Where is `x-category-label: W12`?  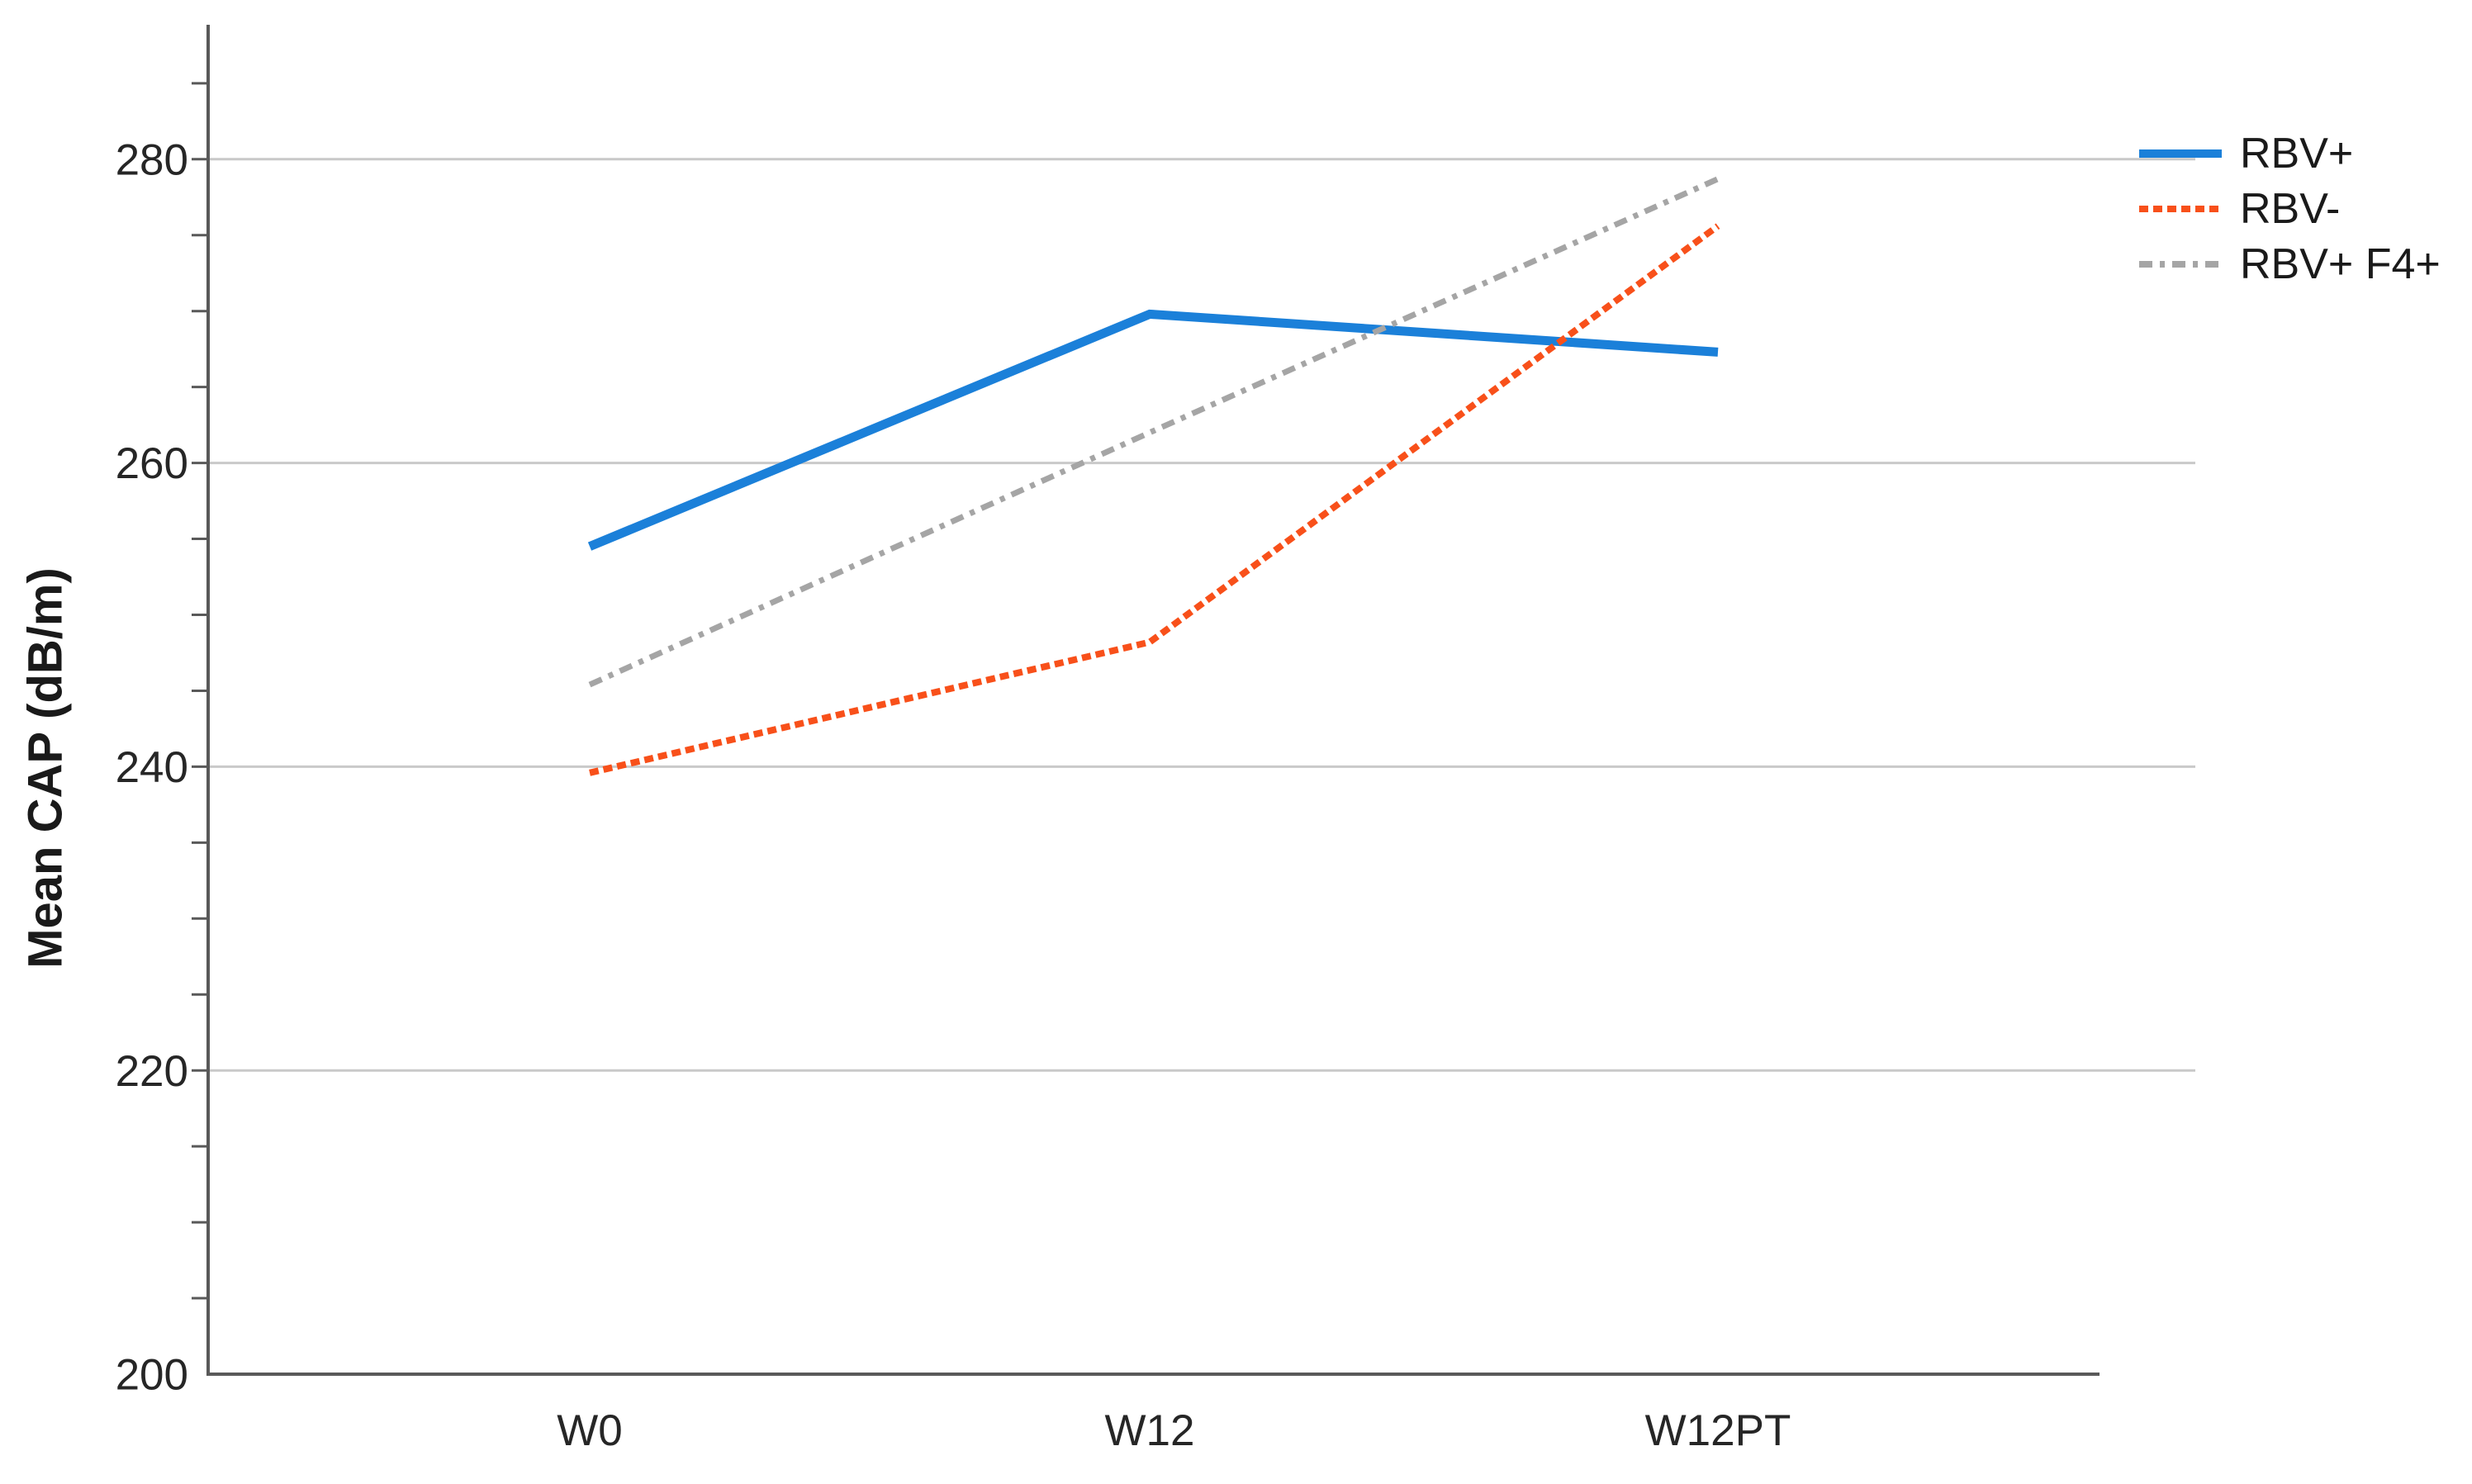 x-category-label: W12 is located at coordinates (1150, 1430).